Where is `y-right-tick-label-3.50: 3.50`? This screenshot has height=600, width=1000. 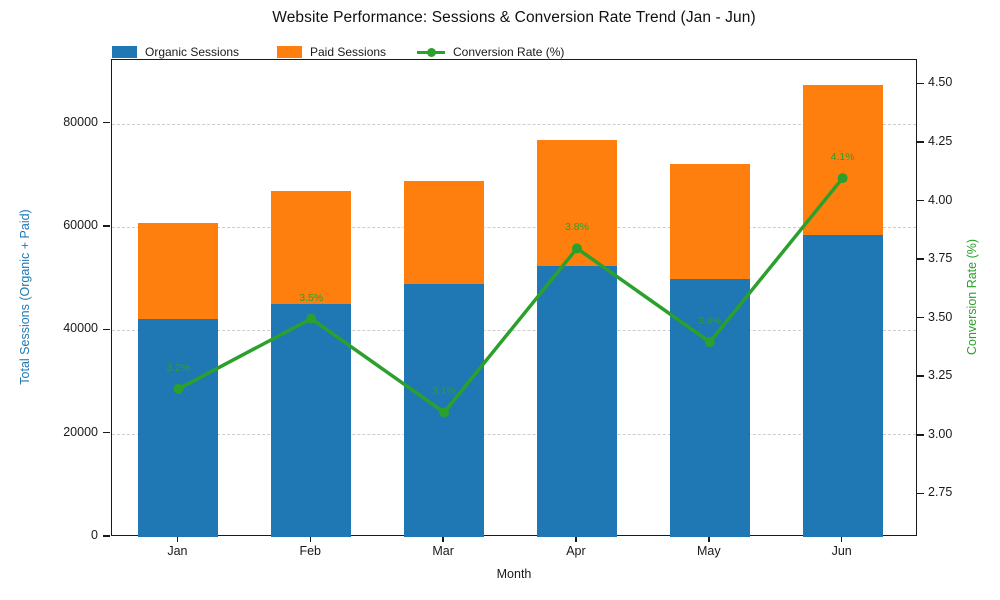
y-right-tick-label-3.50: 3.50 is located at coordinates (940, 316).